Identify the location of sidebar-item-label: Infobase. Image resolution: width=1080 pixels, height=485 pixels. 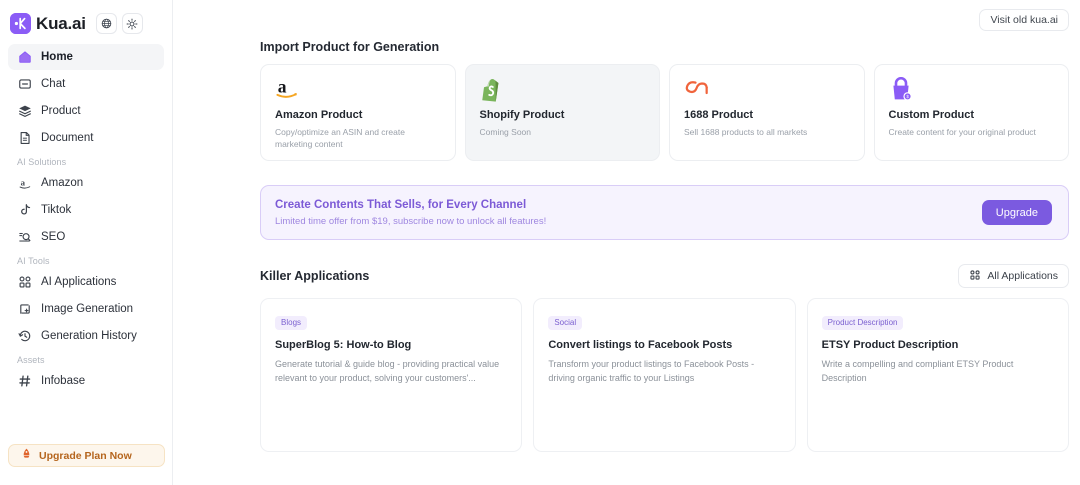
(63, 381).